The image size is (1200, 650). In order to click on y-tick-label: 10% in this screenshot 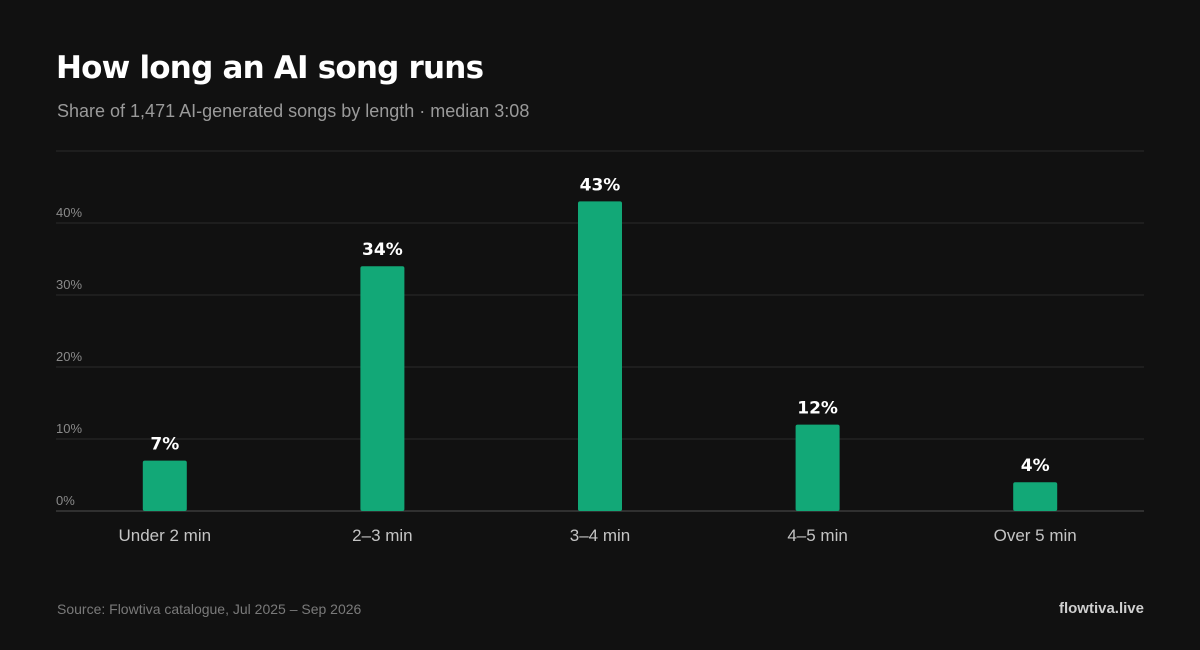, I will do `click(69, 428)`.